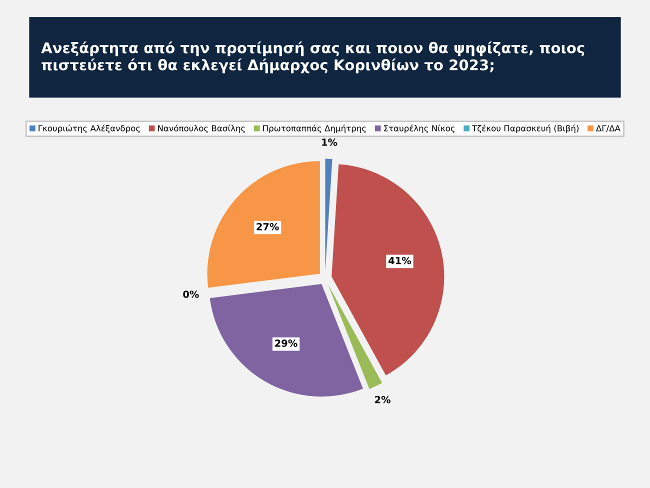  Describe the element at coordinates (201, 129) in the screenshot. I see `legend-label: Νανόπουλος Βασίλης` at that location.